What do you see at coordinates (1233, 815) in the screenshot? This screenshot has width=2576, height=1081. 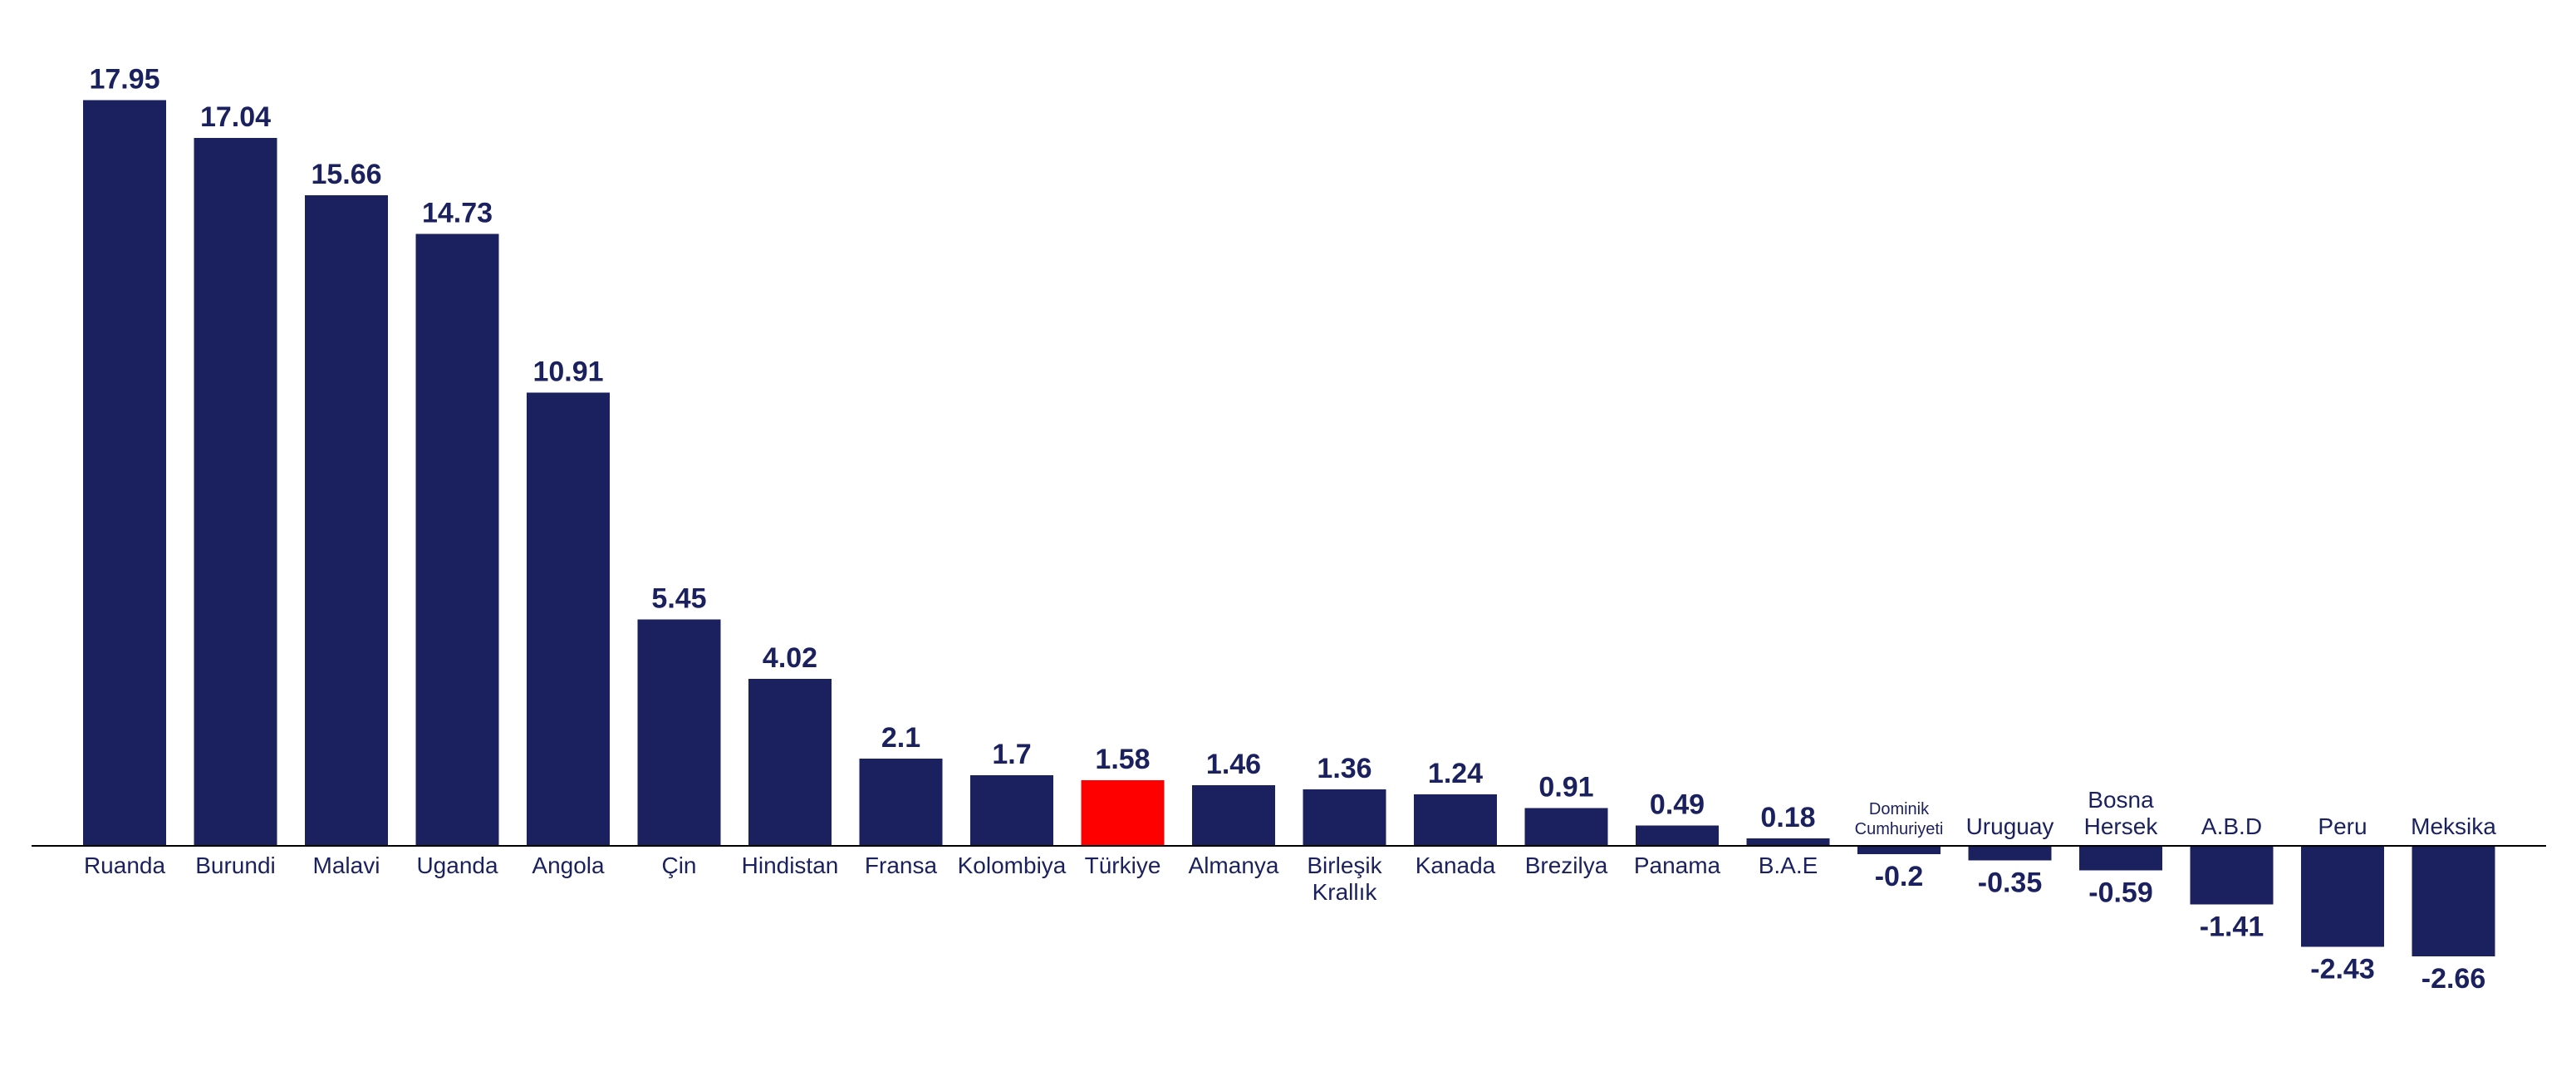 I see `bar-almanya` at bounding box center [1233, 815].